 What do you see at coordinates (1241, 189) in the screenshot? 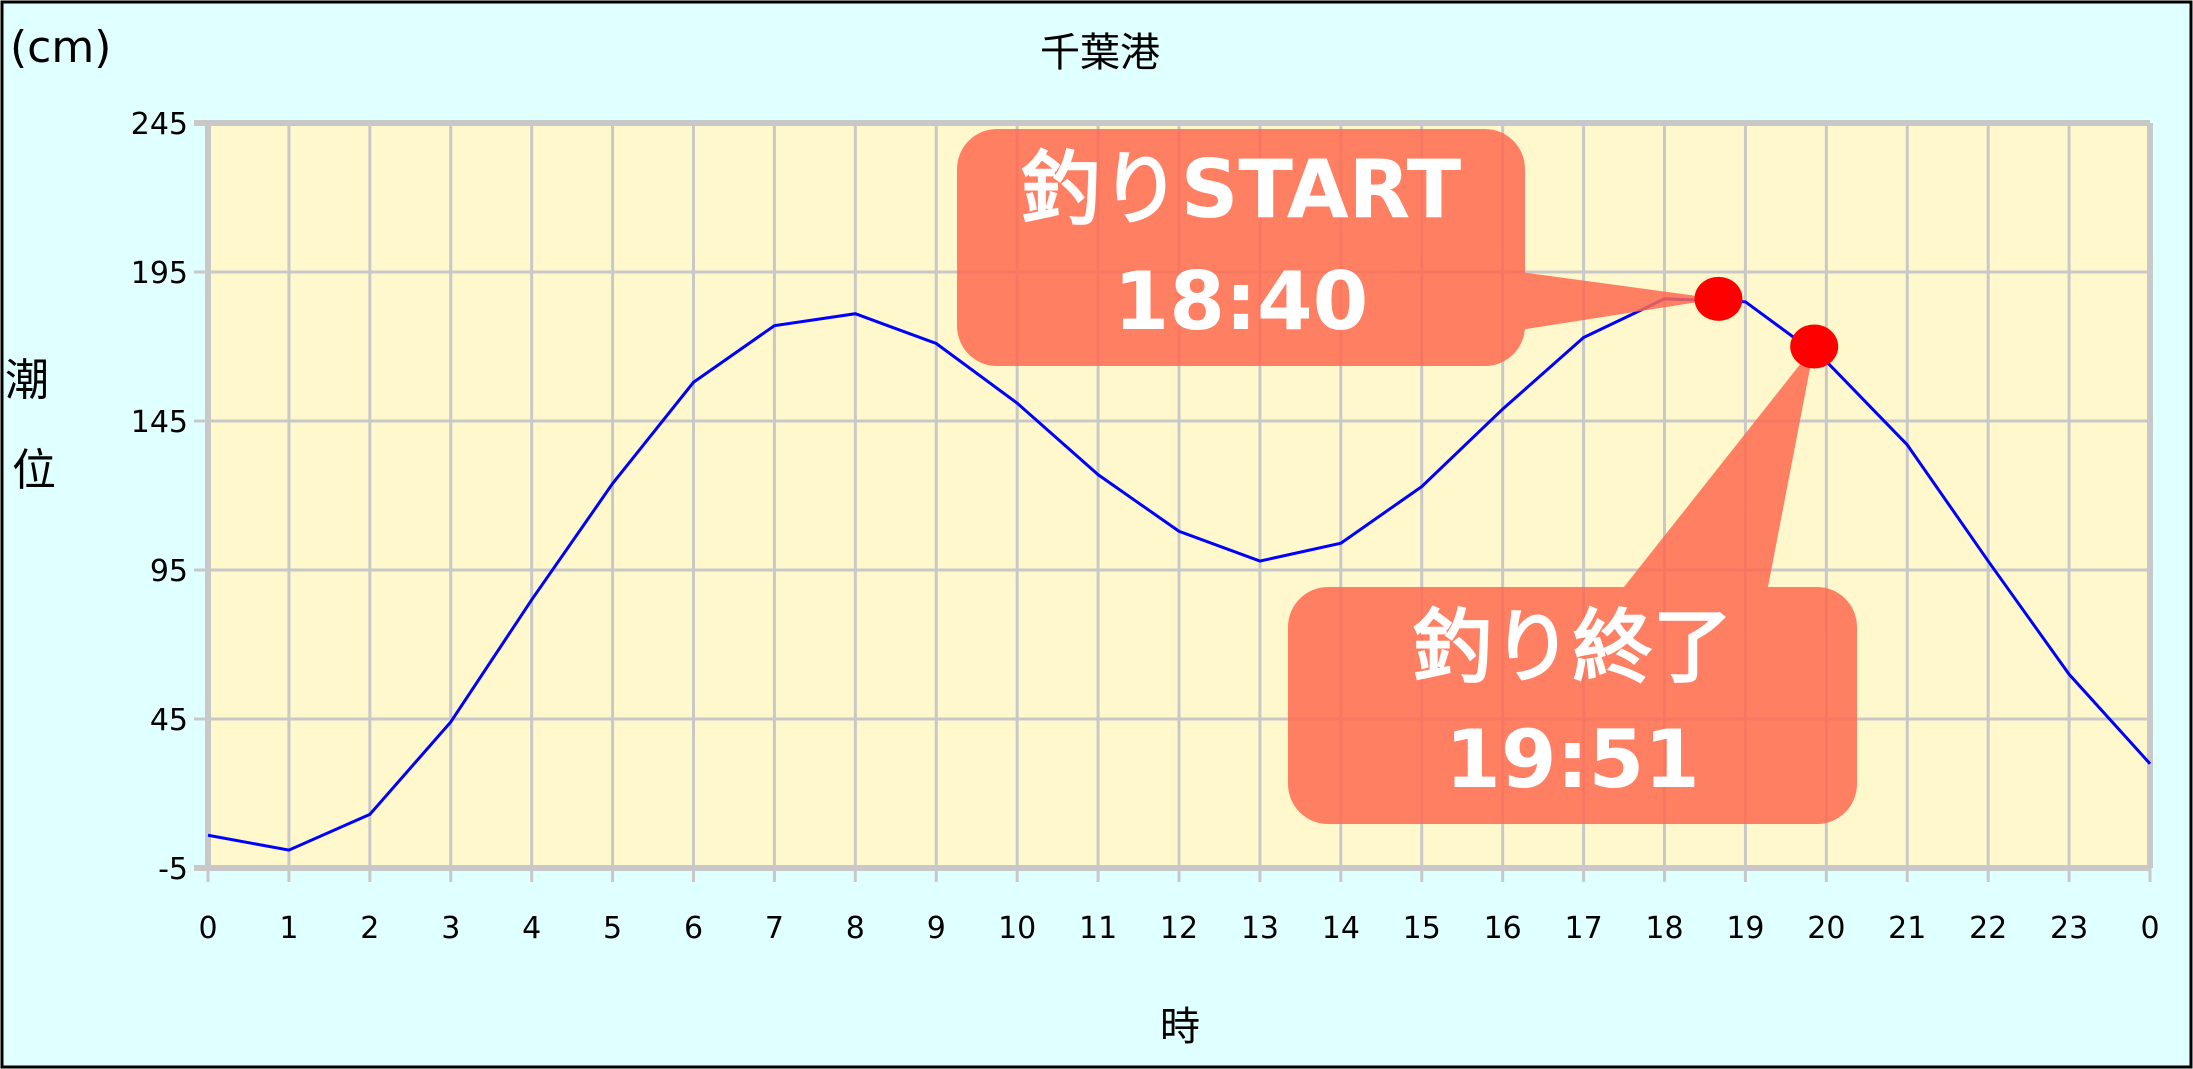
I see `callout-text: 釣りSTART` at bounding box center [1241, 189].